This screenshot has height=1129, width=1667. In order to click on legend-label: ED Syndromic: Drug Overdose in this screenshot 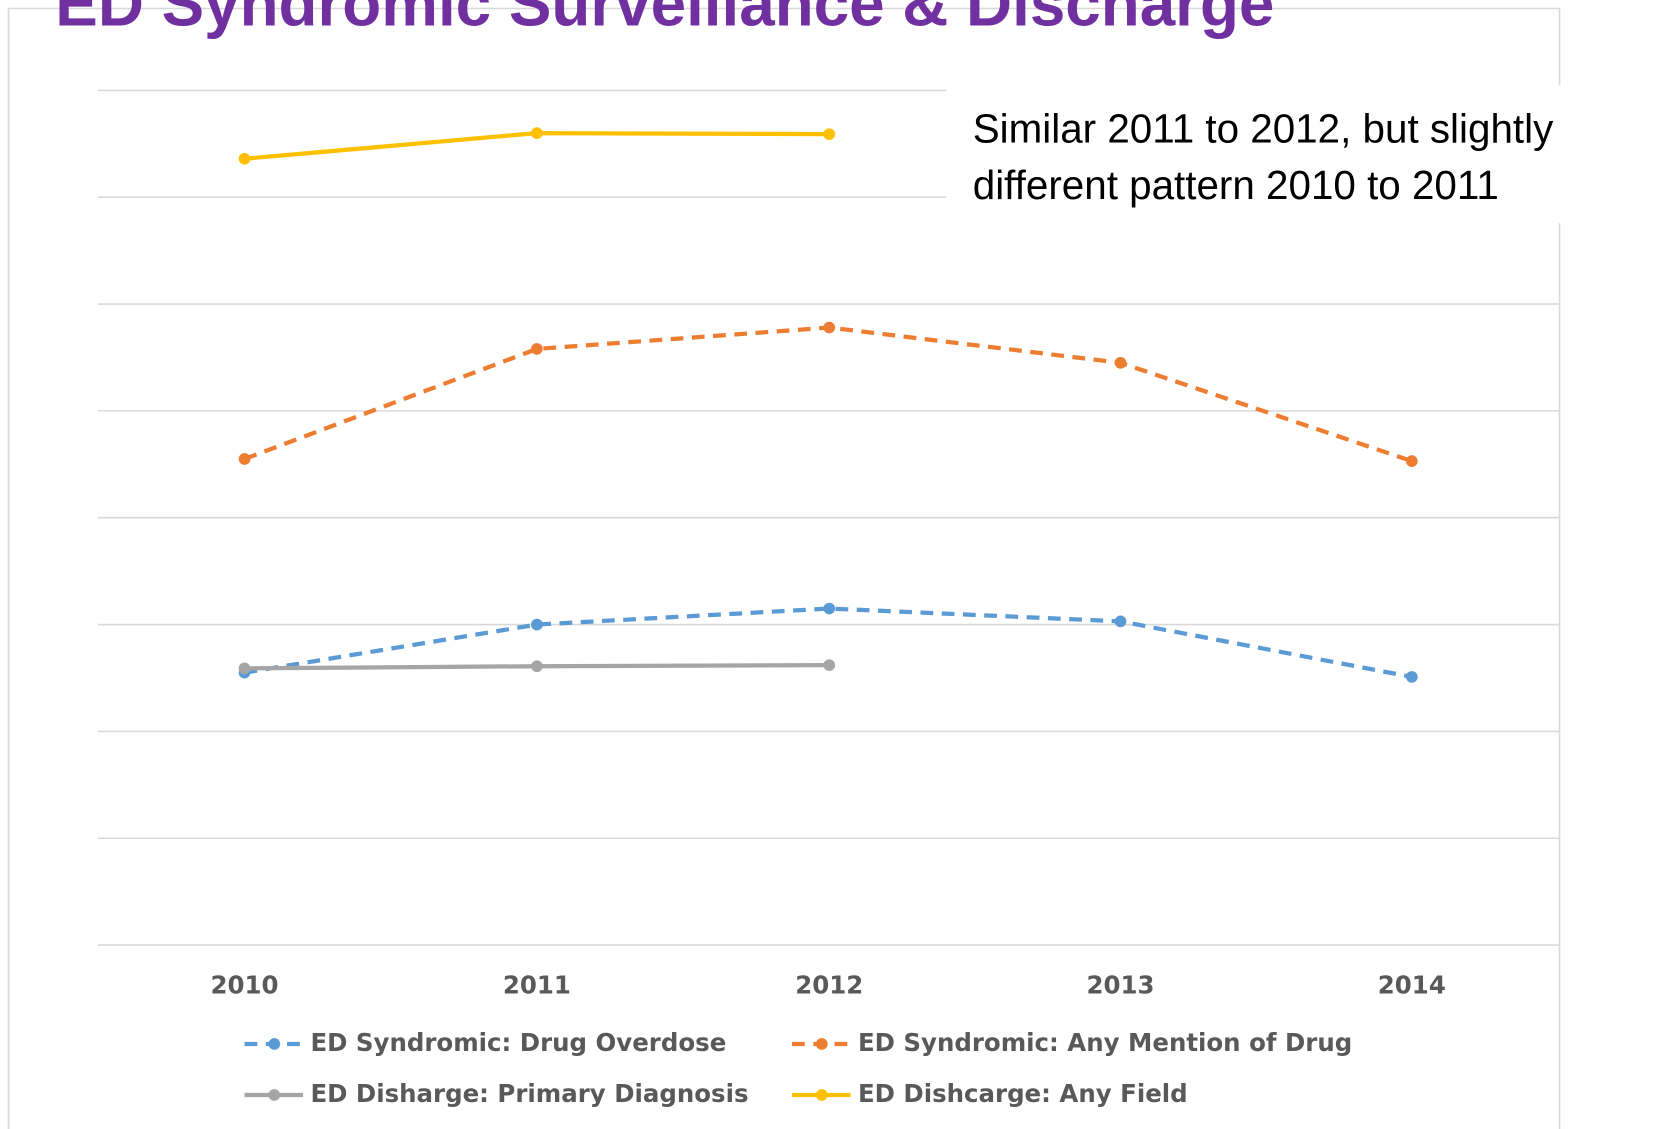, I will do `click(518, 1042)`.